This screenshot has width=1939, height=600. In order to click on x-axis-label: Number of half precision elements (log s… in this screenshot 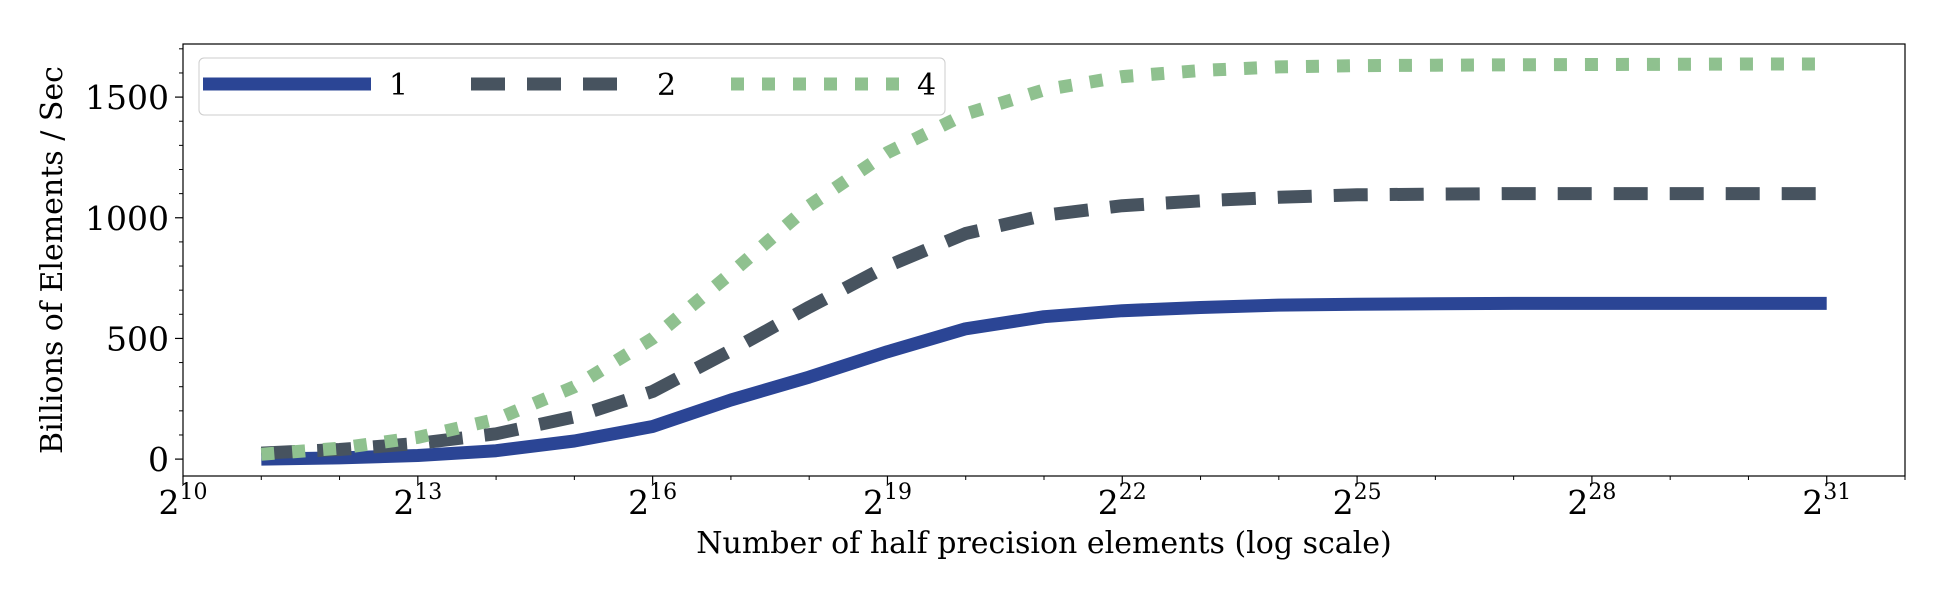, I will do `click(1043, 543)`.